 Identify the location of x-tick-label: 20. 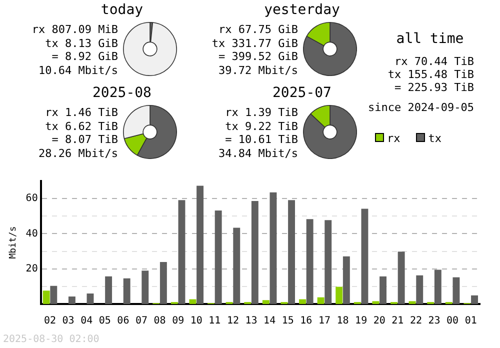
(379, 321).